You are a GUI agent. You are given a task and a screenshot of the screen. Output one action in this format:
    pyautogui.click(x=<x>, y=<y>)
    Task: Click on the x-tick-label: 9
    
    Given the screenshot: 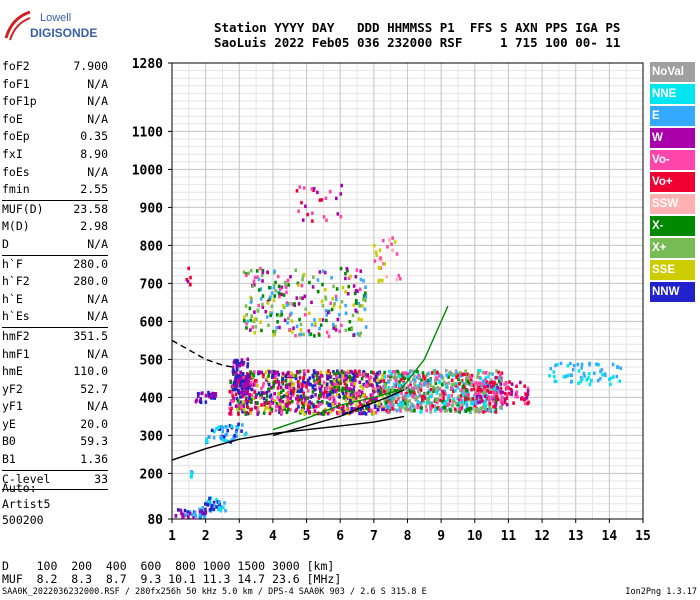 What is the action you would take?
    pyautogui.click(x=441, y=534)
    